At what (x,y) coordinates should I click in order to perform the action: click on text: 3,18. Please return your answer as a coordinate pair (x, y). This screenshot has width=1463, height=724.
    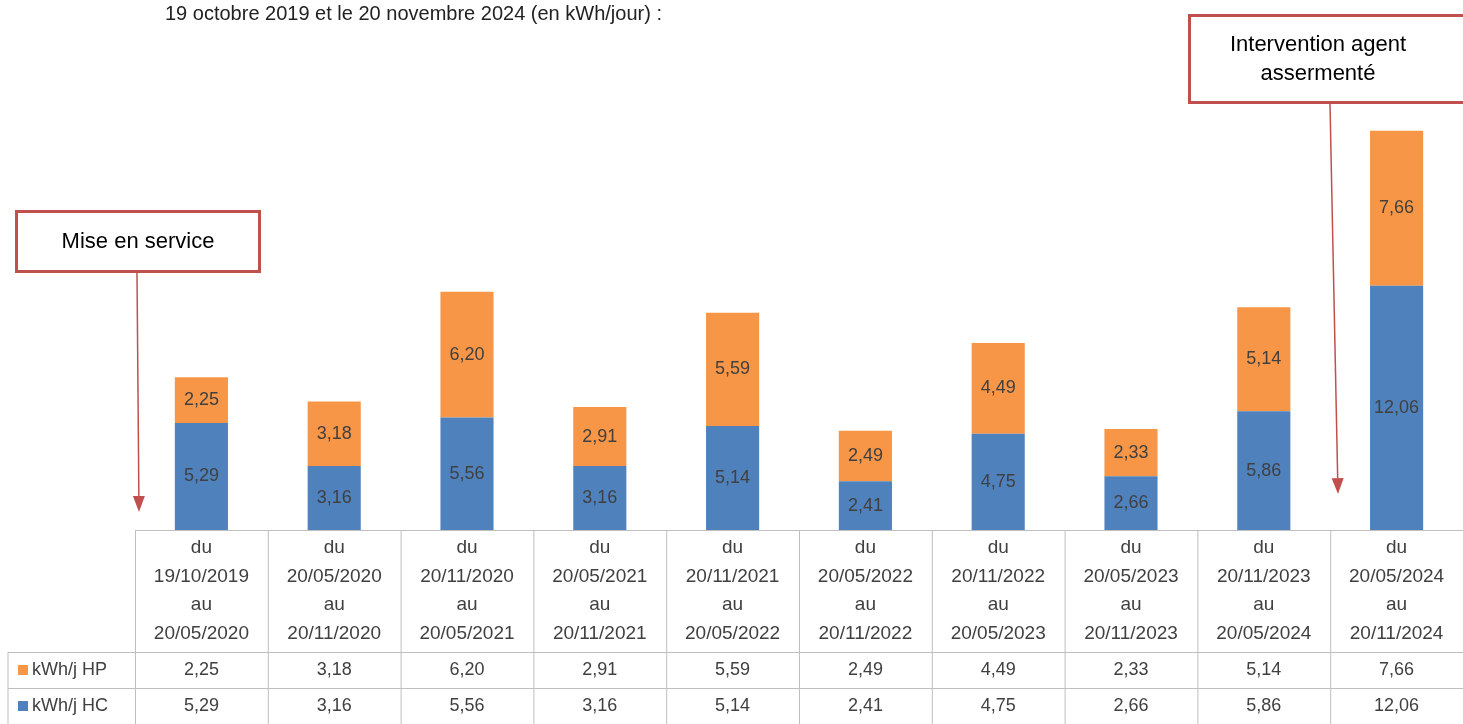
    Looking at the image, I should click on (334, 432).